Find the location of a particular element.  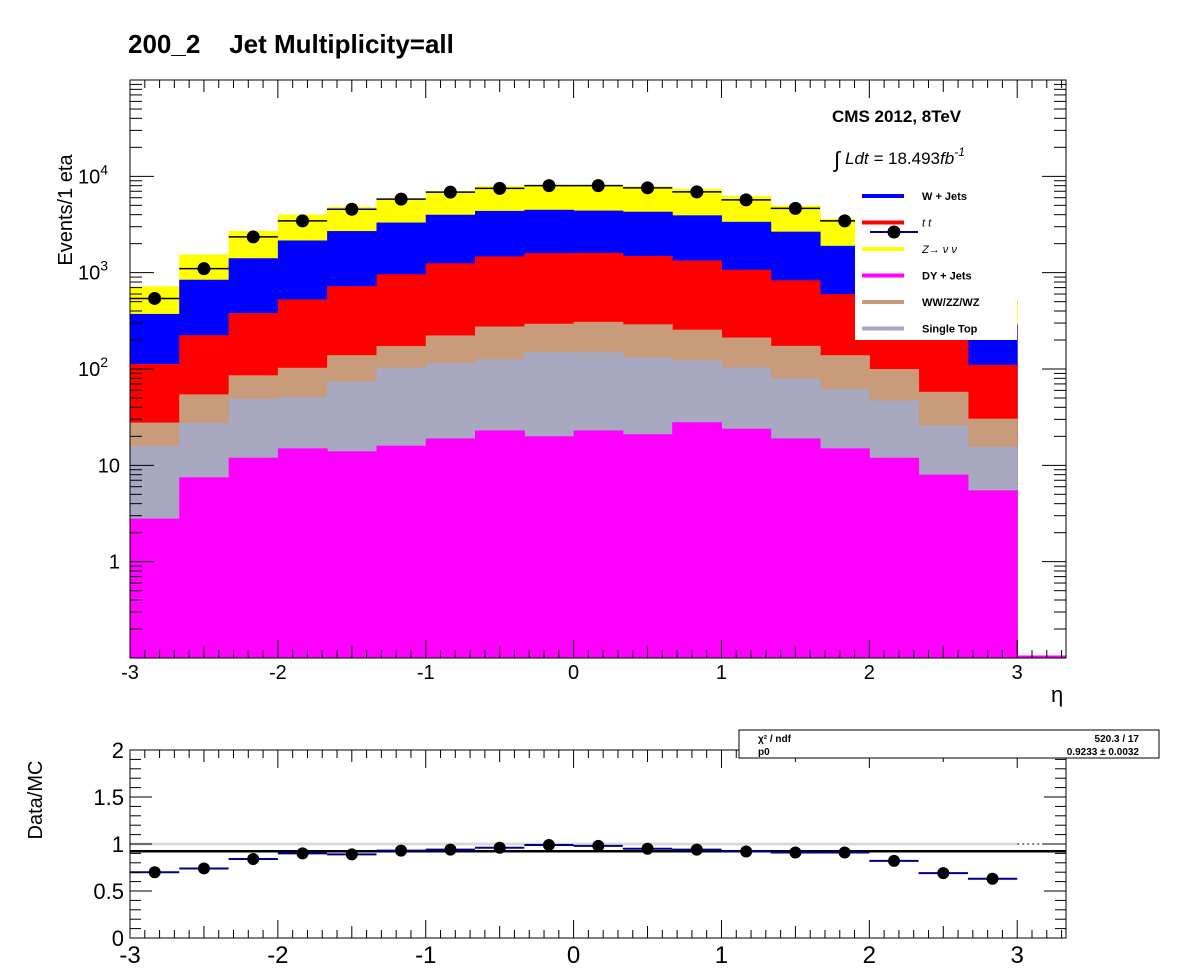

fit-box-frame is located at coordinates (949, 744).